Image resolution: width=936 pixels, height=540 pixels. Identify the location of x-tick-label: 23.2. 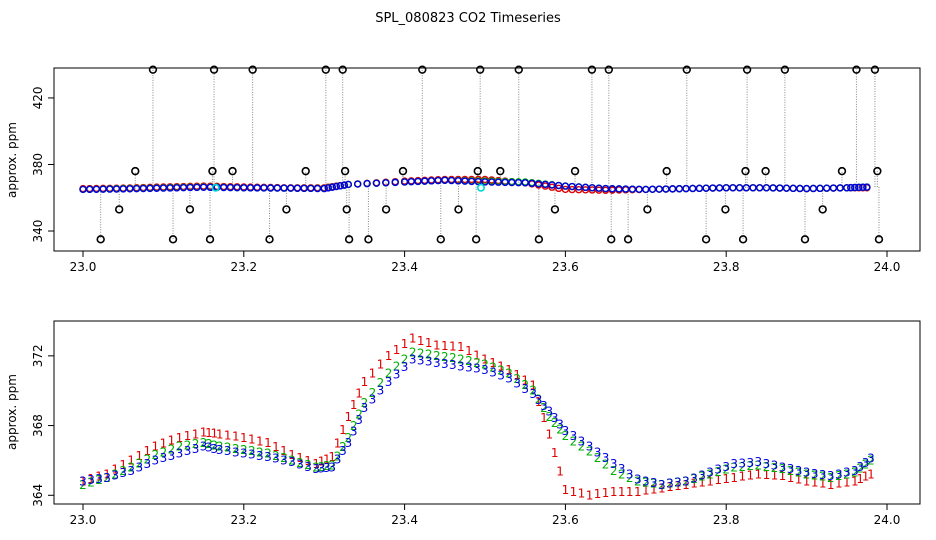
(243, 520).